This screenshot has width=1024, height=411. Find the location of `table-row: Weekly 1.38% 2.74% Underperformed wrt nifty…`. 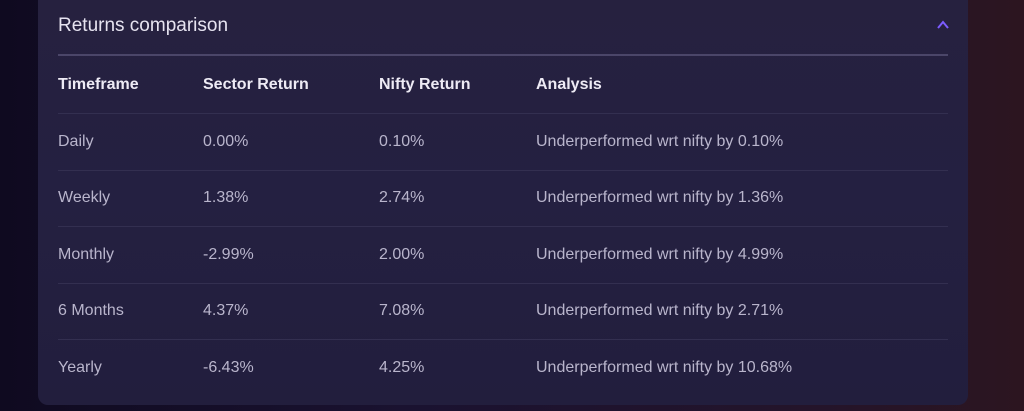

table-row: Weekly 1.38% 2.74% Underperformed wrt nifty… is located at coordinates (503, 198).